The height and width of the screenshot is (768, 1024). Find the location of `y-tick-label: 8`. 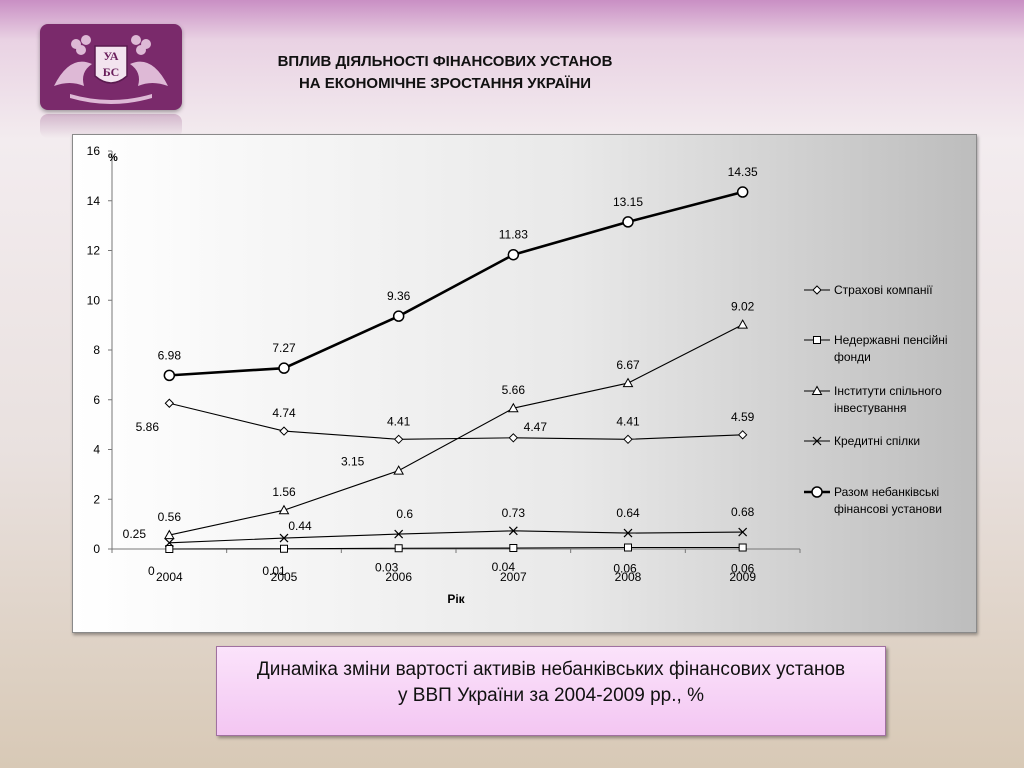

y-tick-label: 8 is located at coordinates (96, 350).